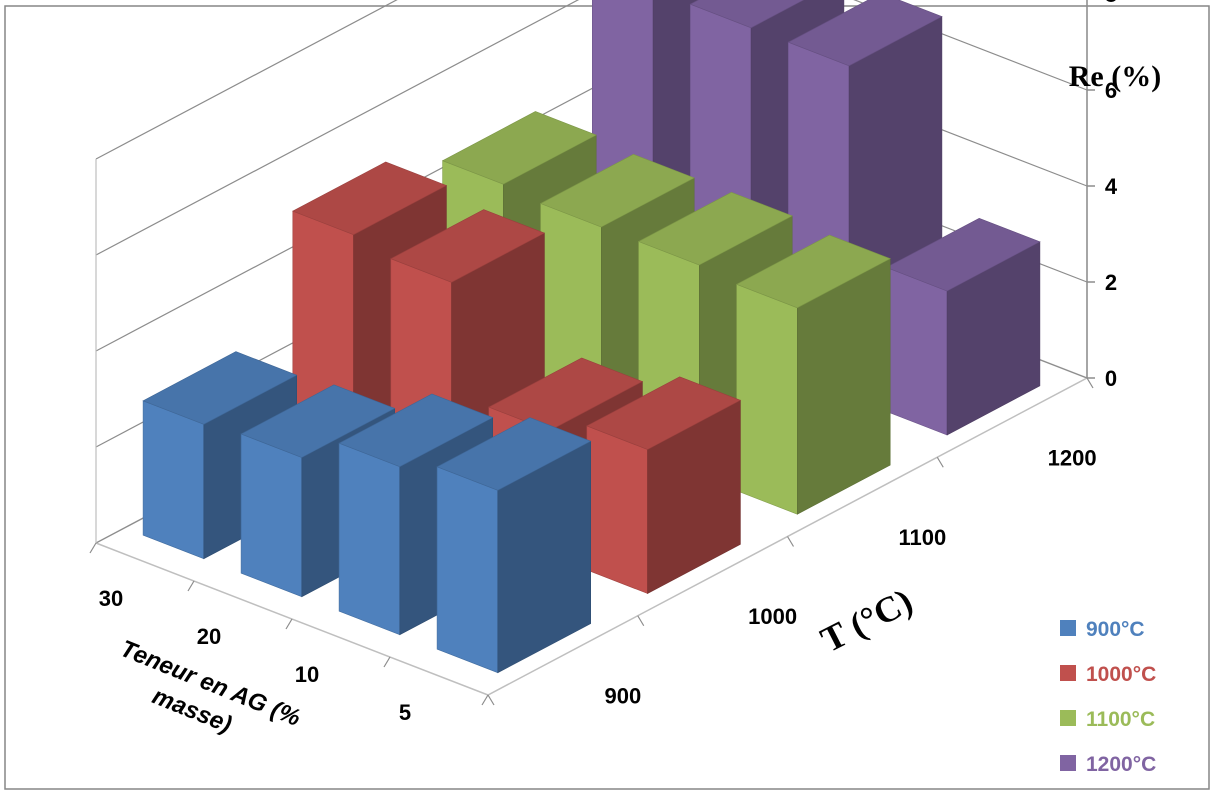  I want to click on depth-tick-label: 30, so click(111, 598).